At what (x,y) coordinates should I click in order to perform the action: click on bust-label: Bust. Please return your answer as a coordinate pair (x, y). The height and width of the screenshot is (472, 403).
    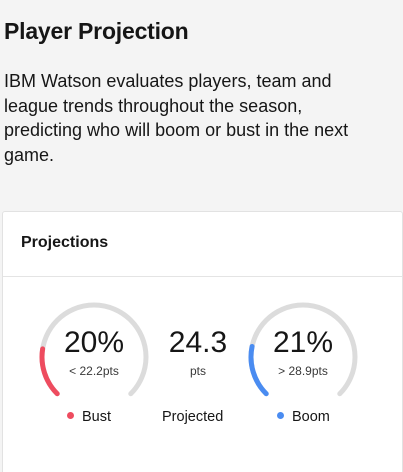
    Looking at the image, I should click on (96, 417).